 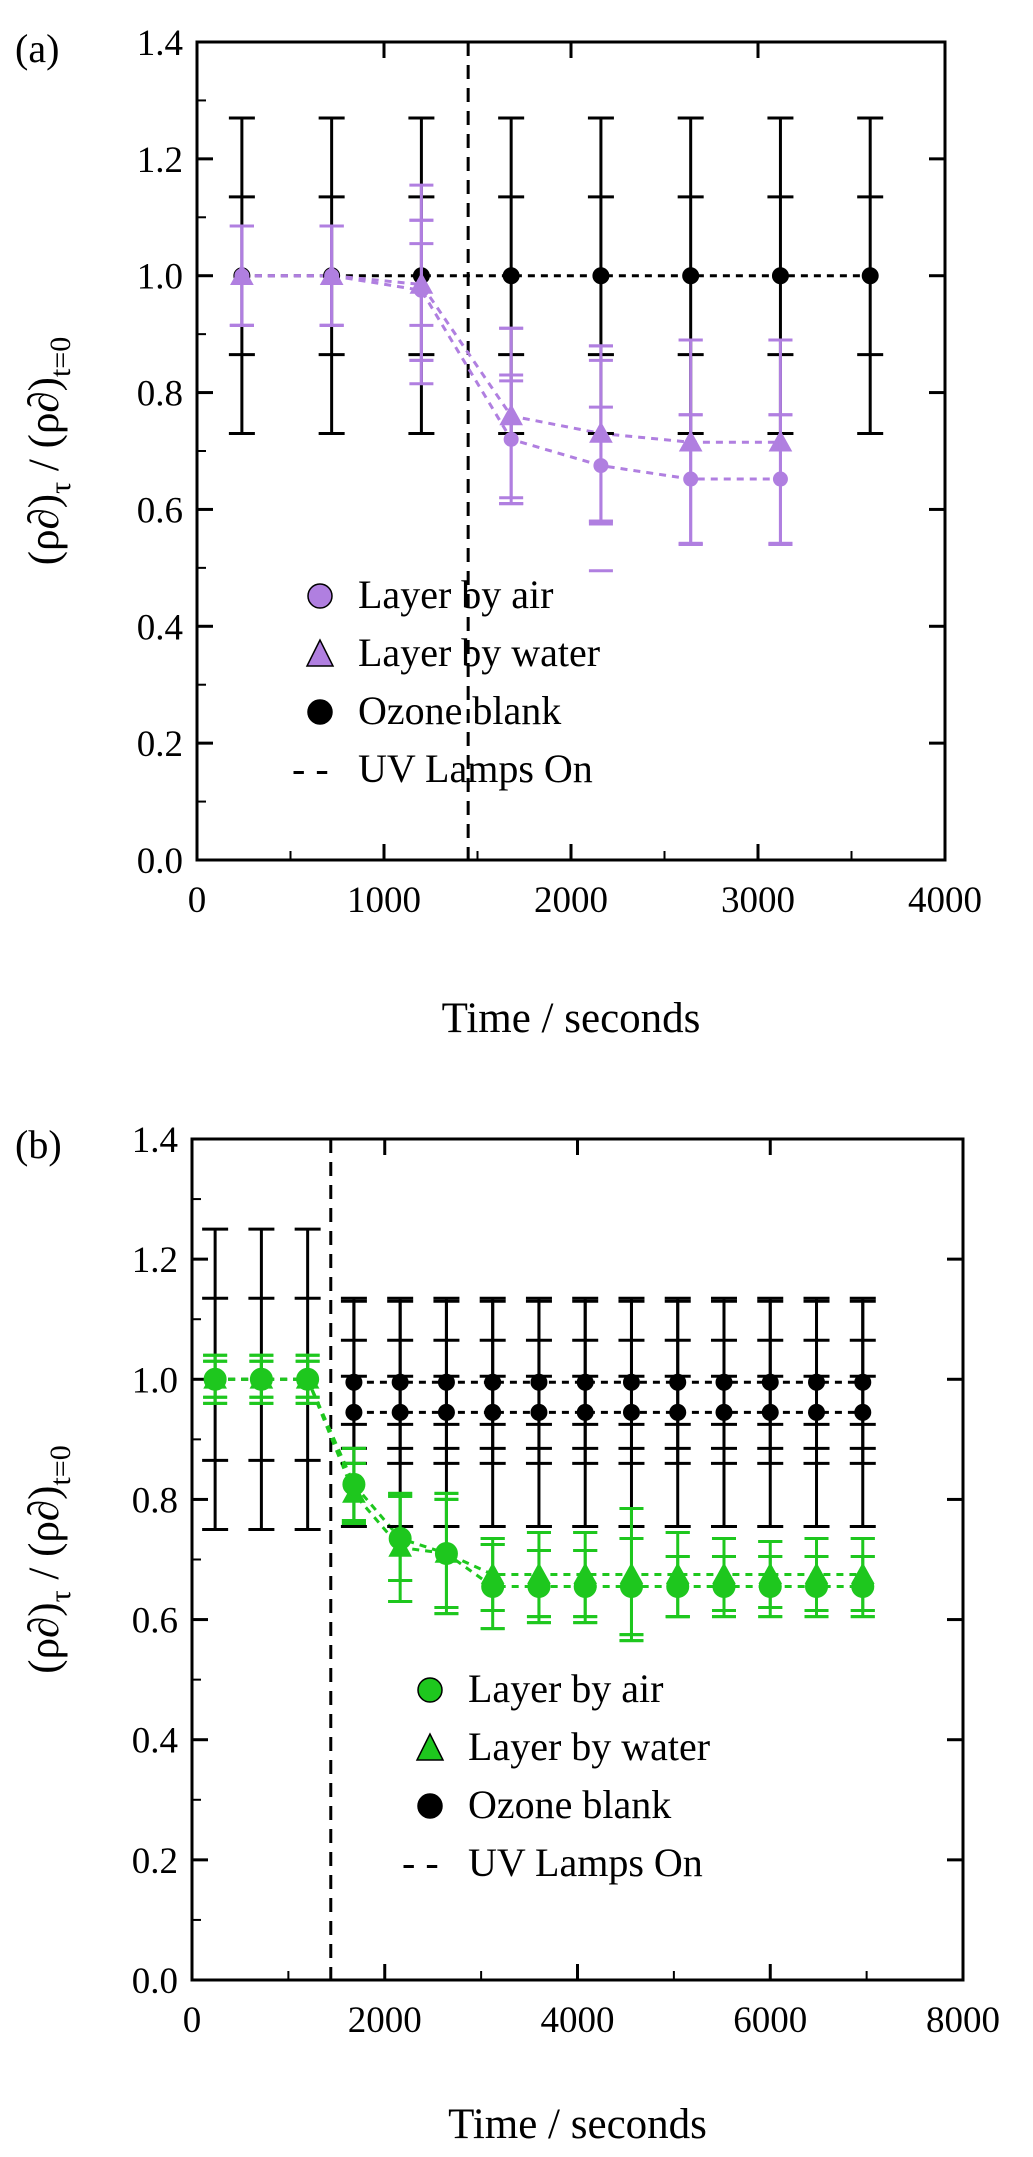 I want to click on y-tick-label-b: 0.8, so click(x=155, y=1500).